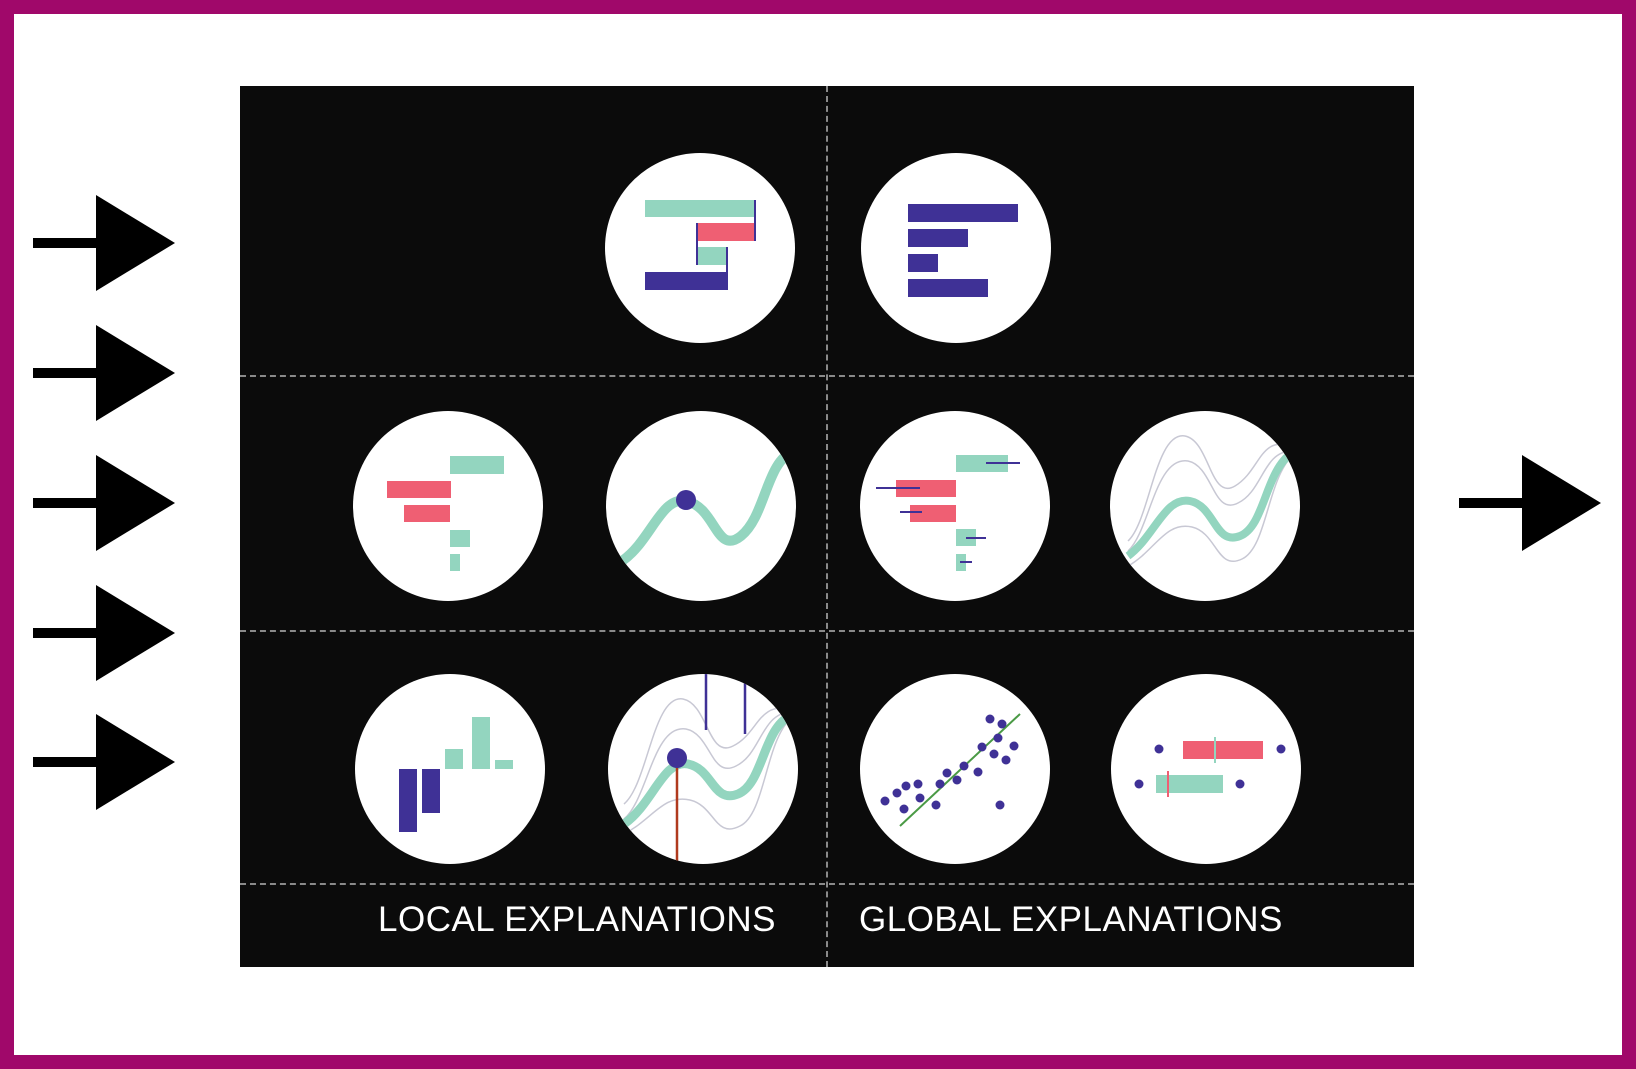 This screenshot has width=1636, height=1069. Describe the element at coordinates (703, 769) in the screenshot. I see `ice-point-icon` at that location.